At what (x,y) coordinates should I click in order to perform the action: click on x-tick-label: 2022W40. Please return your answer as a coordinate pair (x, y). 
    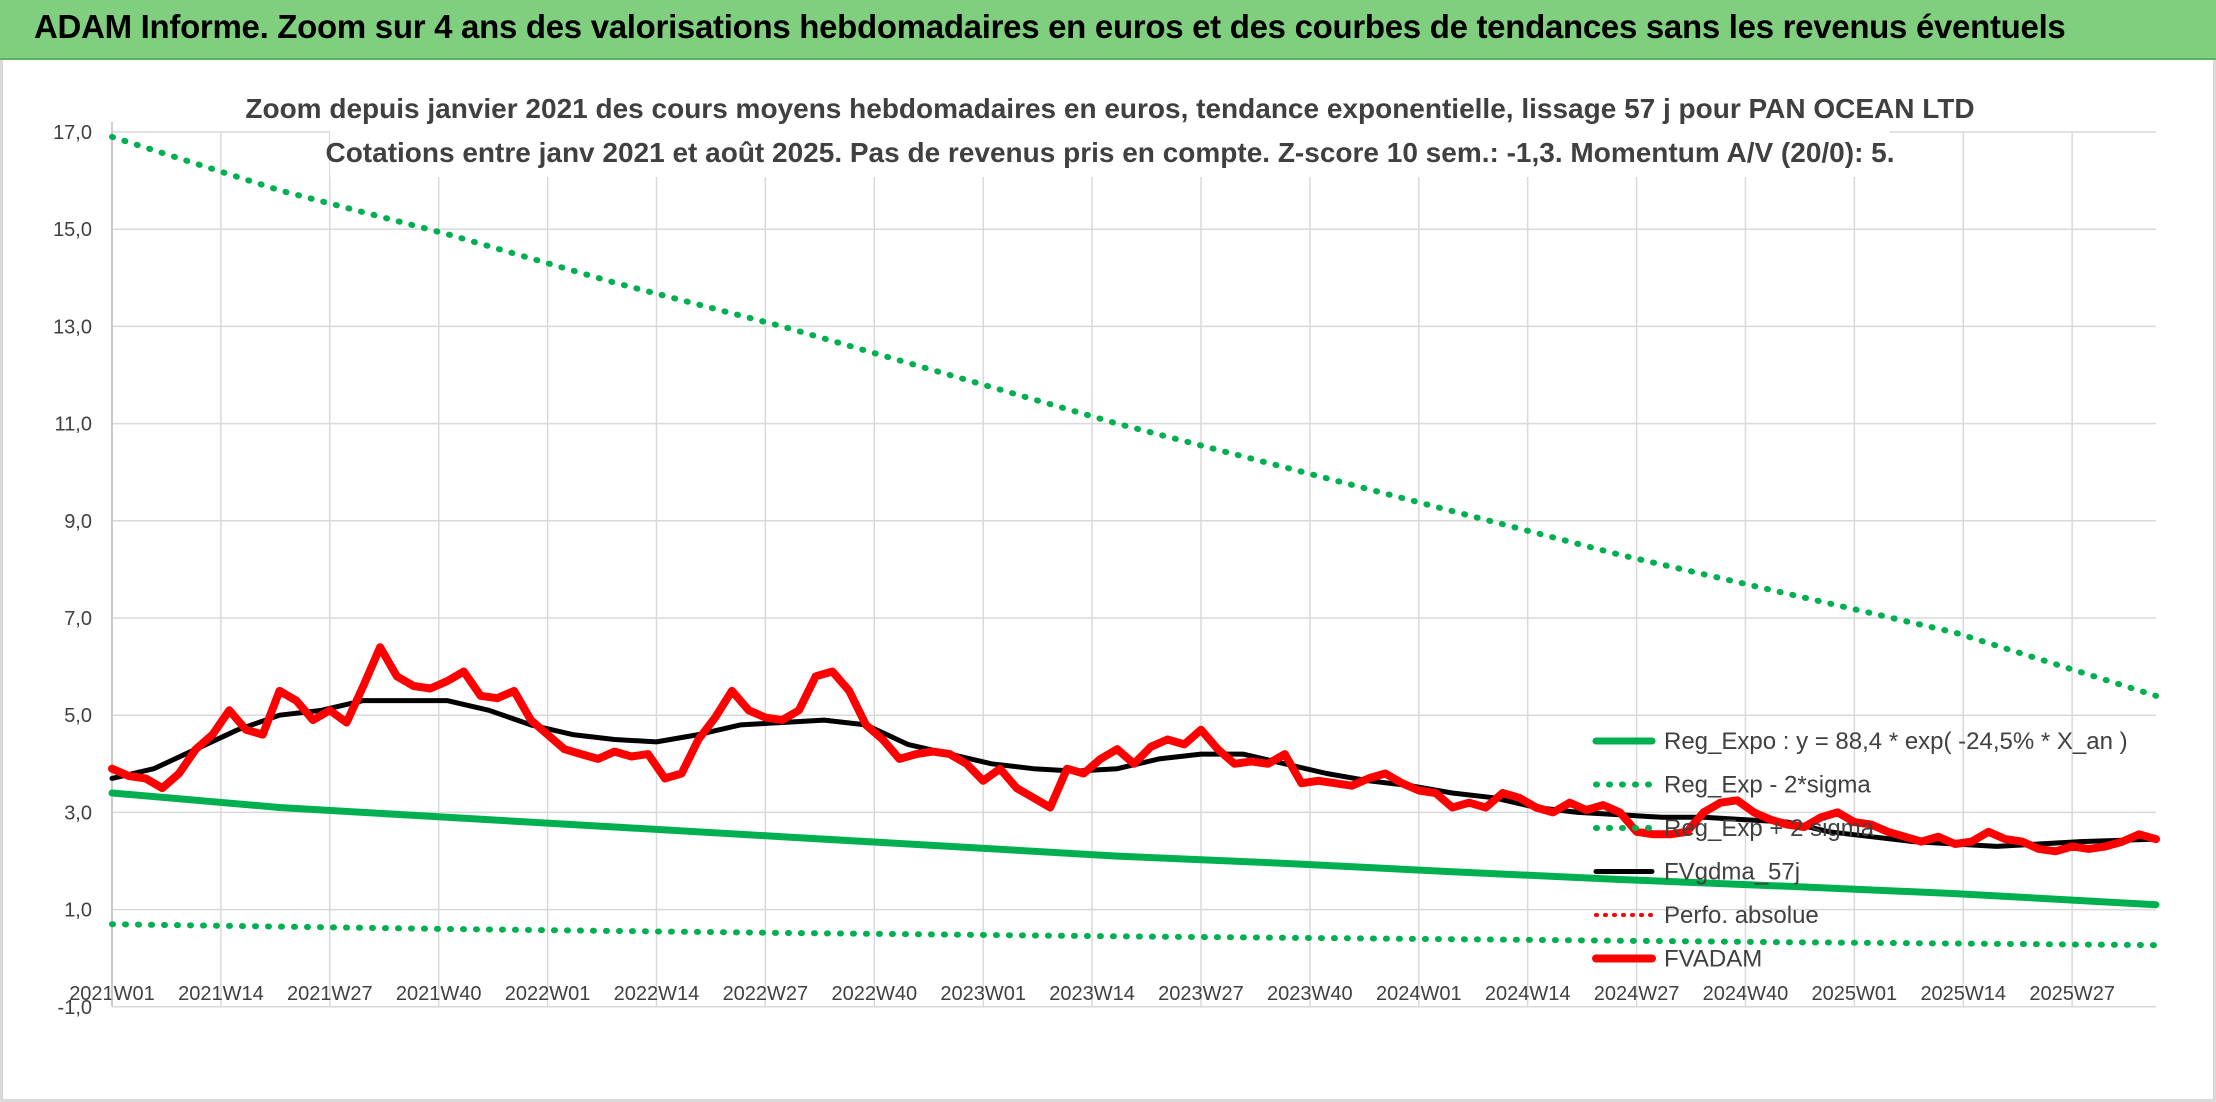
    Looking at the image, I should click on (874, 994).